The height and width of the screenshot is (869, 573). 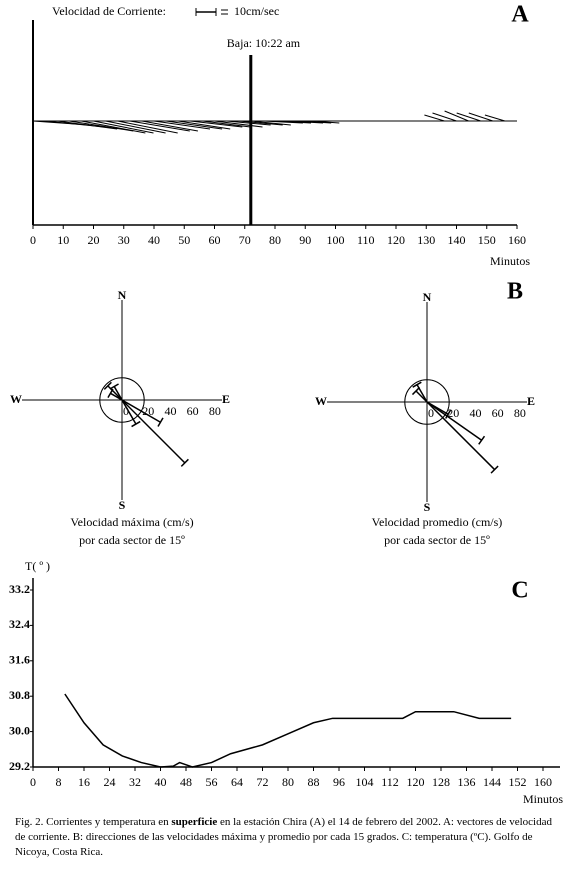 I want to click on x-tick-label: 112, so click(x=390, y=782).